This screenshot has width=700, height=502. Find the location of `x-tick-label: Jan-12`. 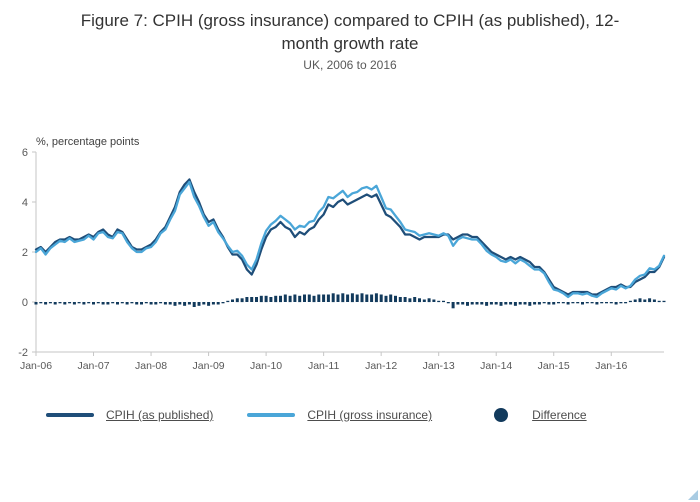

x-tick-label: Jan-12 is located at coordinates (381, 366).